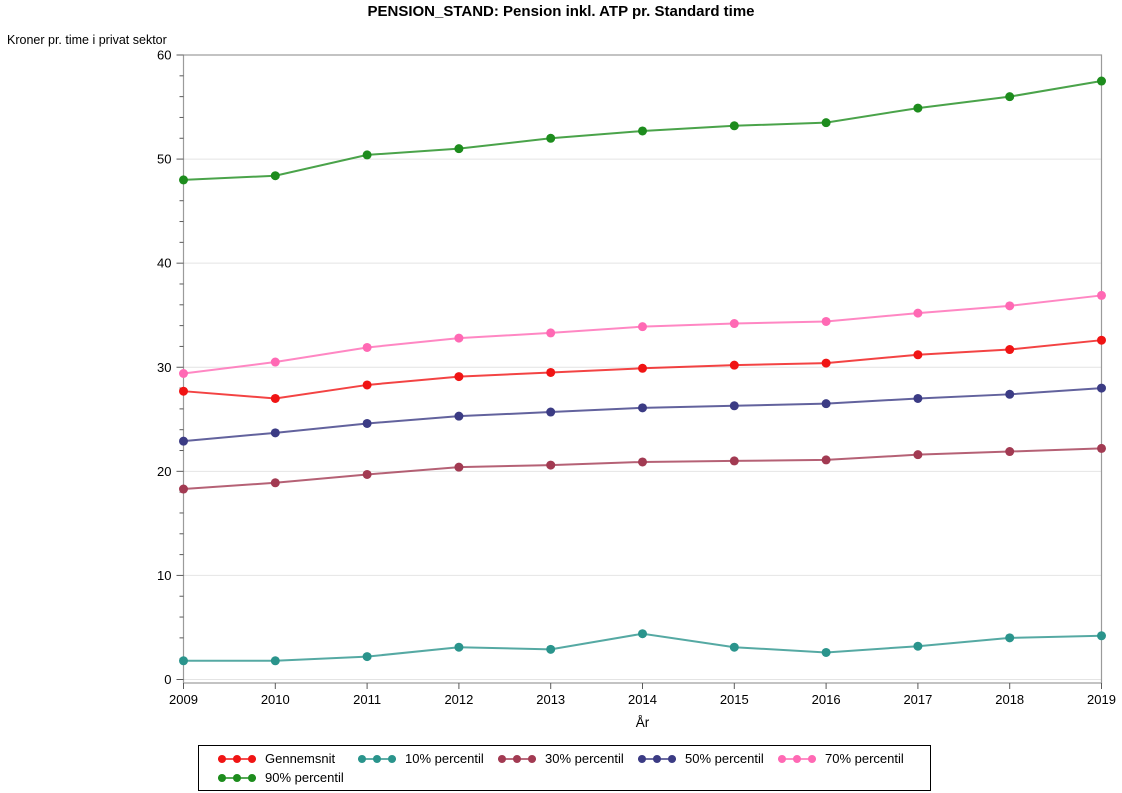 Image resolution: width=1122 pixels, height=793 pixels. Describe the element at coordinates (724, 758) in the screenshot. I see `legend-label: 50% percentil` at that location.